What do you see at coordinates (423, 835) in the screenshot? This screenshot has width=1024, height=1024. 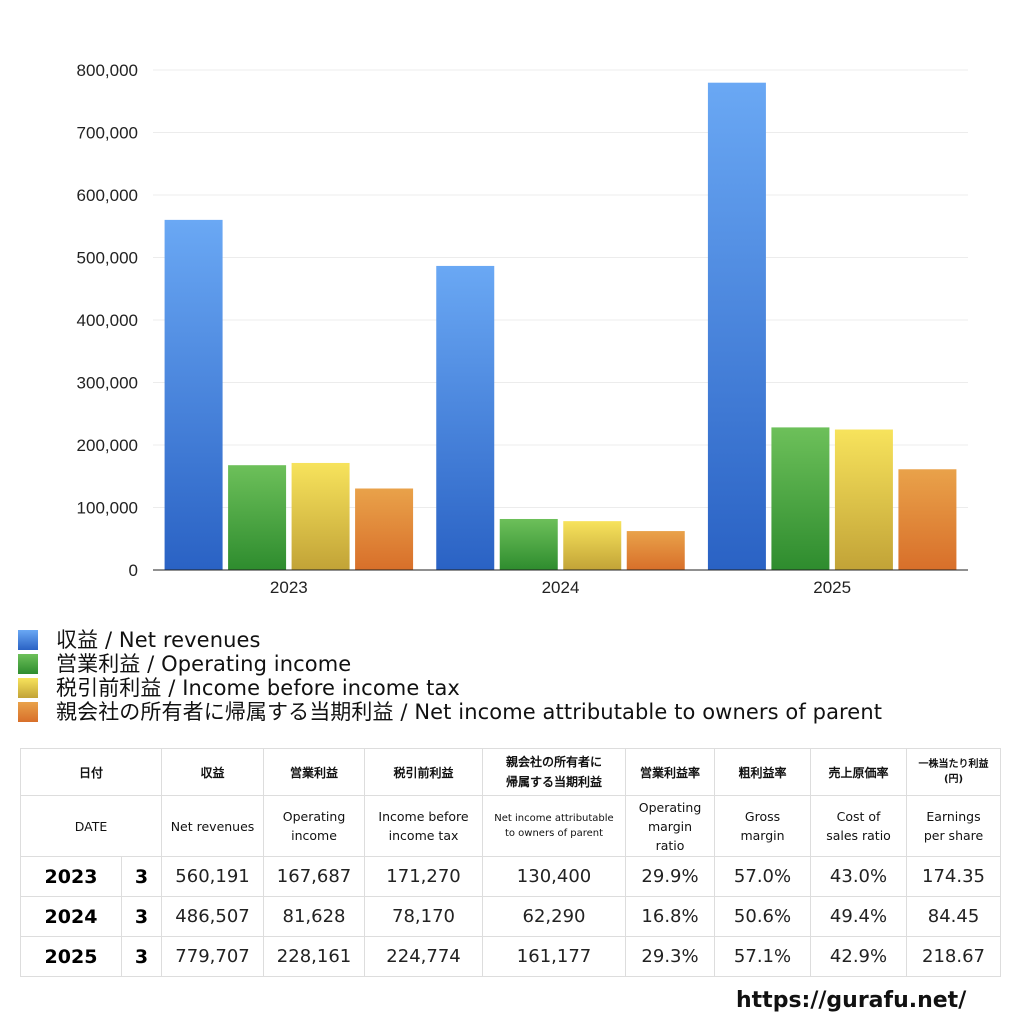 I see `header-income-before-tax-en-line2: income tax` at bounding box center [423, 835].